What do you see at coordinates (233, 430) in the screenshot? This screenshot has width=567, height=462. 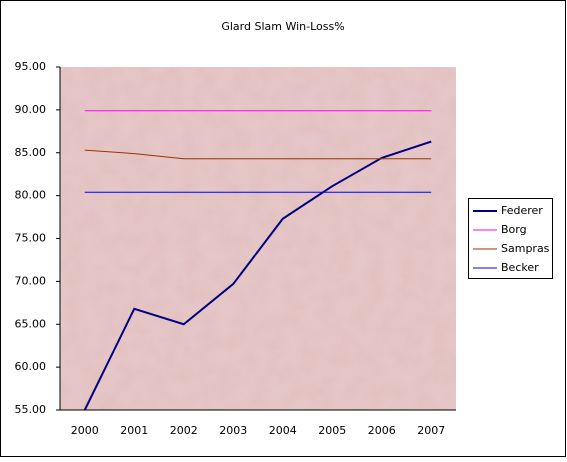 I see `x-tick-label: 2003` at bounding box center [233, 430].